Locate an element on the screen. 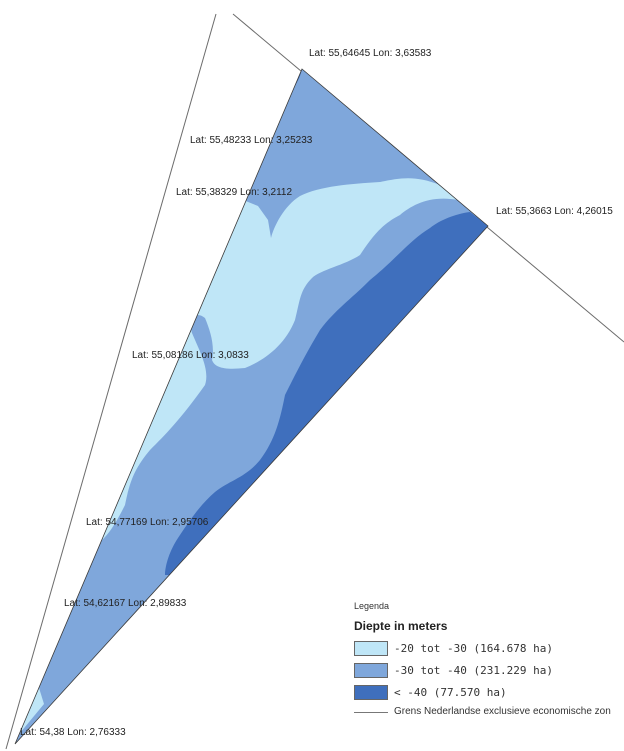  coordinate-label: Lat: 54,62167 Lon: 2,89833 is located at coordinates (125, 603).